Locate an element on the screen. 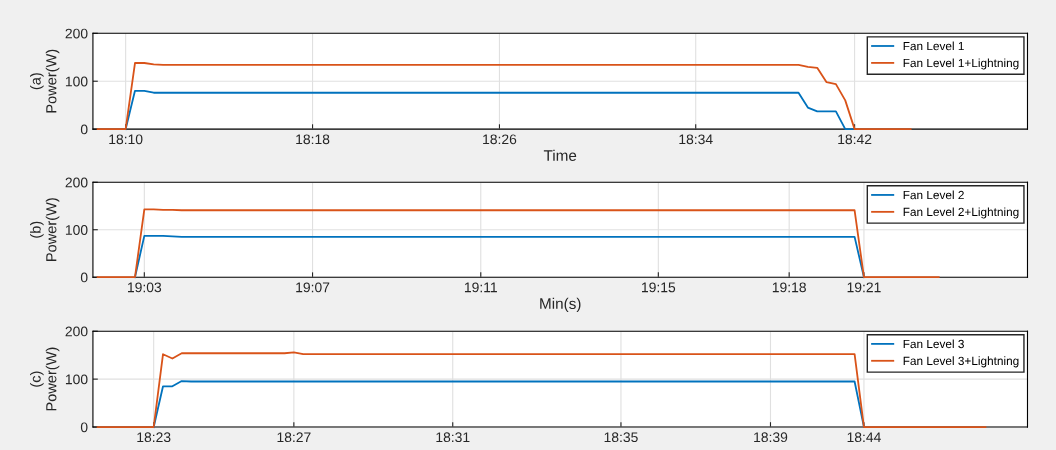 The image size is (1056, 450). legend-label: Fan Level 3+Lightning is located at coordinates (961, 362).